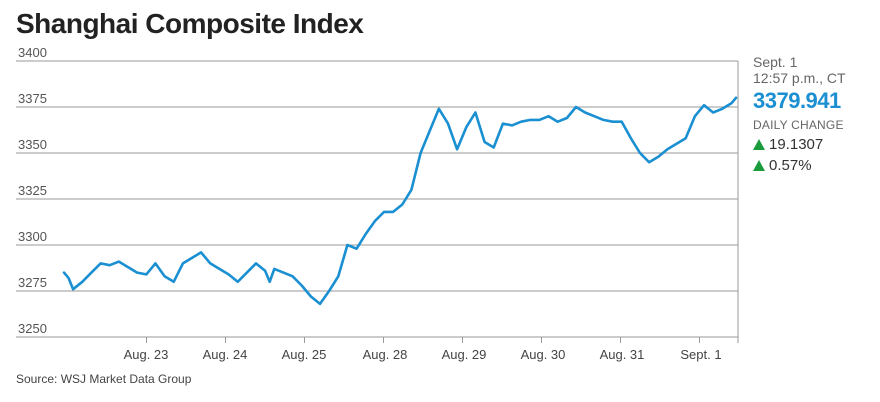  What do you see at coordinates (790, 165) in the screenshot?
I see `change-pct: 0.57%` at bounding box center [790, 165].